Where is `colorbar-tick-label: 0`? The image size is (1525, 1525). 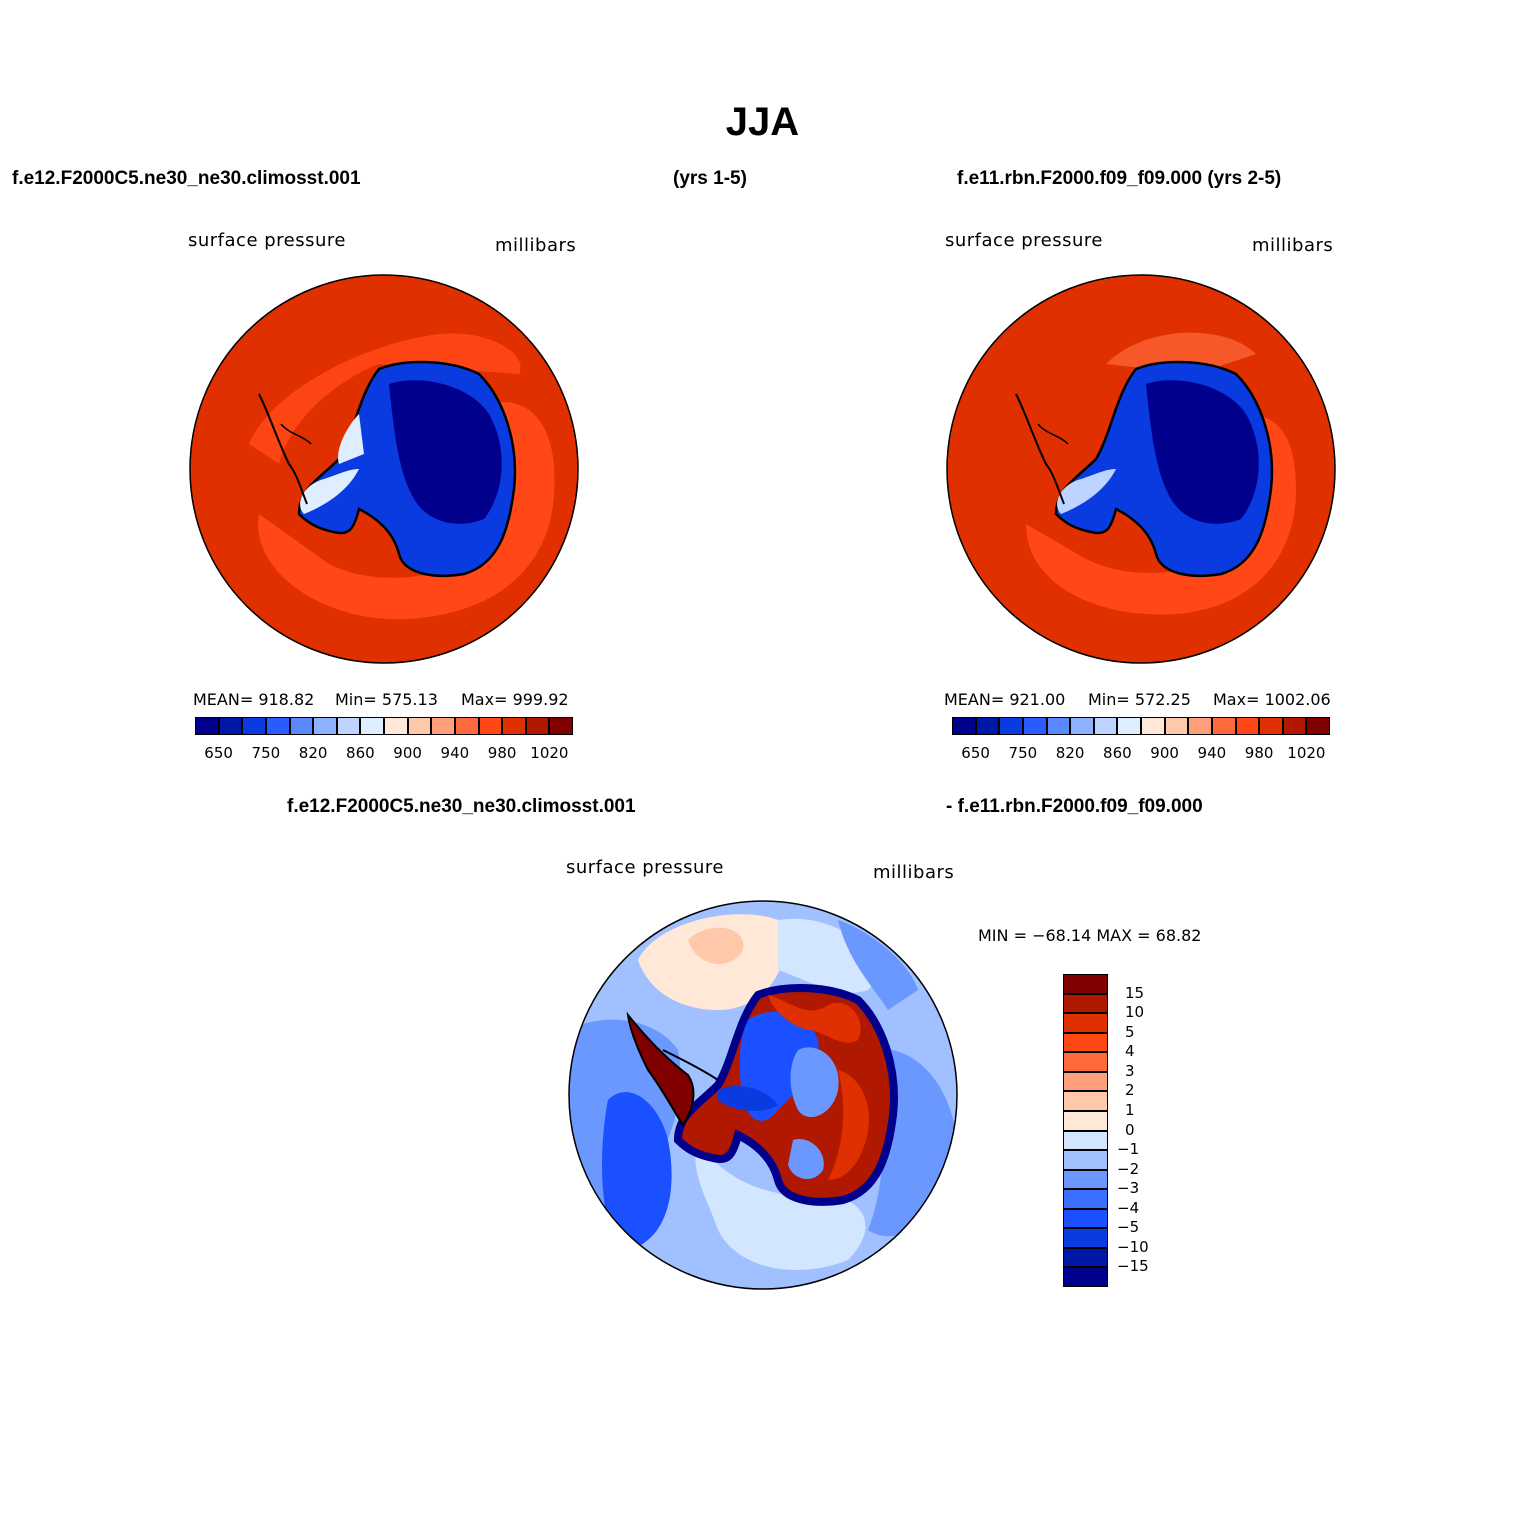
colorbar-tick-label: 0 is located at coordinates (1130, 1129).